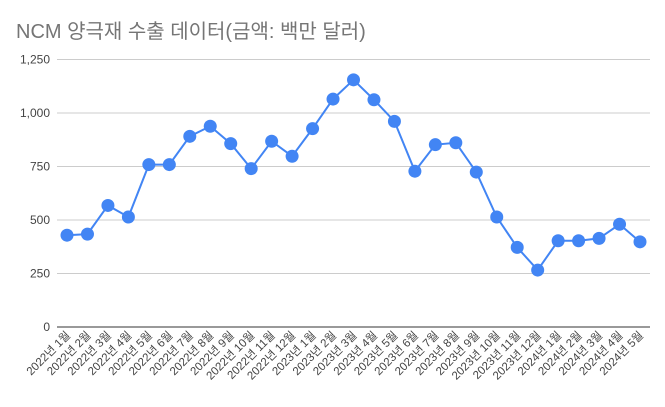 The height and width of the screenshot is (407, 665). I want to click on y-tick-label: 0, so click(46, 327).